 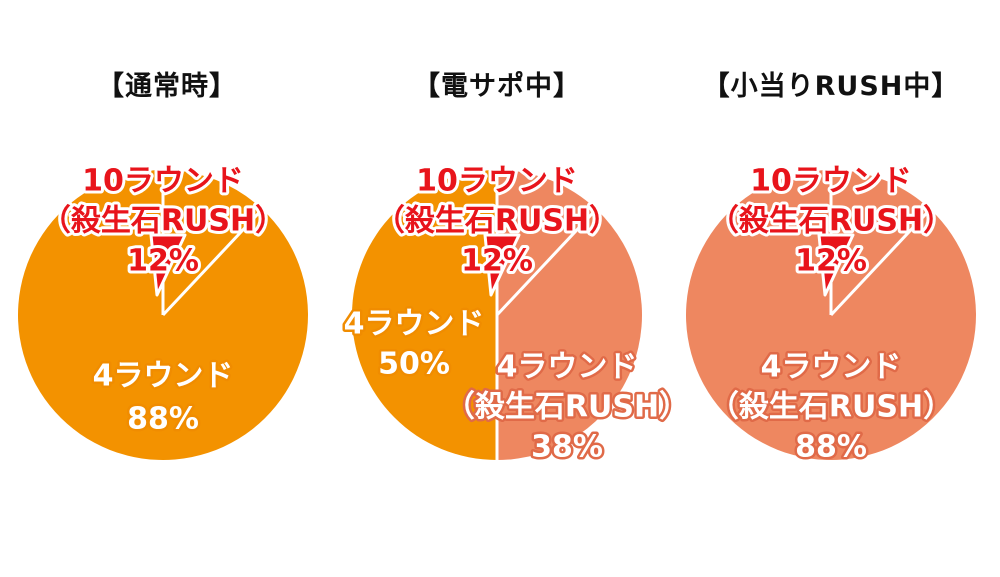 What do you see at coordinates (167, 86) in the screenshot?
I see `chart-title-normal: 【通常時】` at bounding box center [167, 86].